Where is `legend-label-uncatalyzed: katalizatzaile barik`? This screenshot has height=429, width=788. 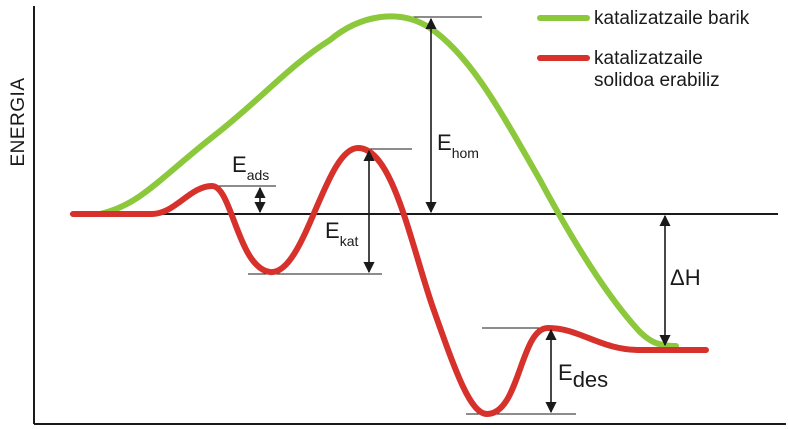 legend-label-uncatalyzed: katalizatzaile barik is located at coordinates (672, 18).